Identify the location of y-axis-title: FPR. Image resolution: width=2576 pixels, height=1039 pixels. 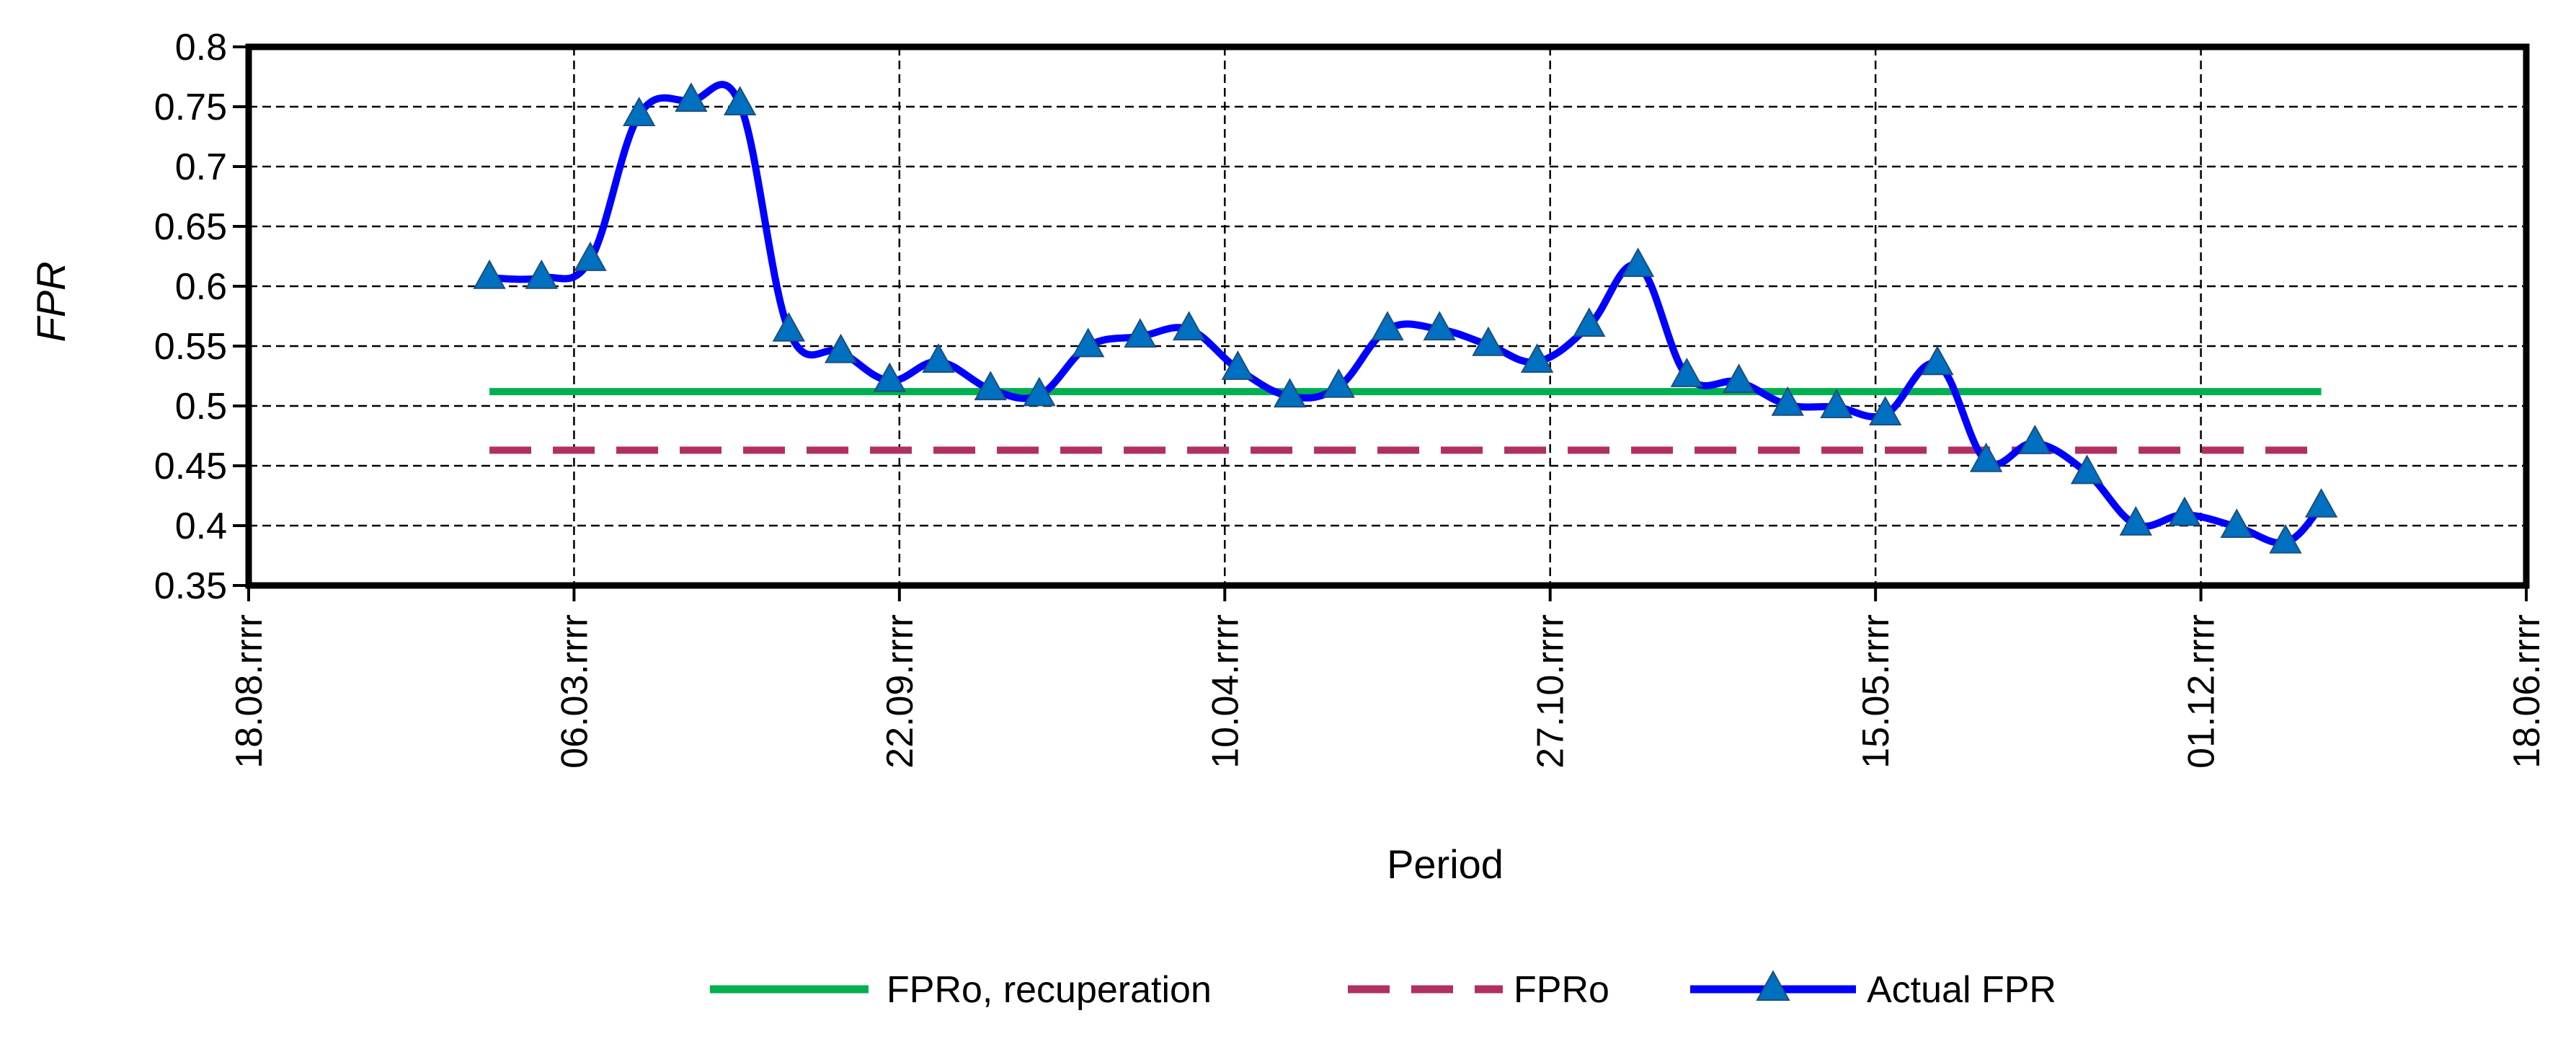
(51, 302).